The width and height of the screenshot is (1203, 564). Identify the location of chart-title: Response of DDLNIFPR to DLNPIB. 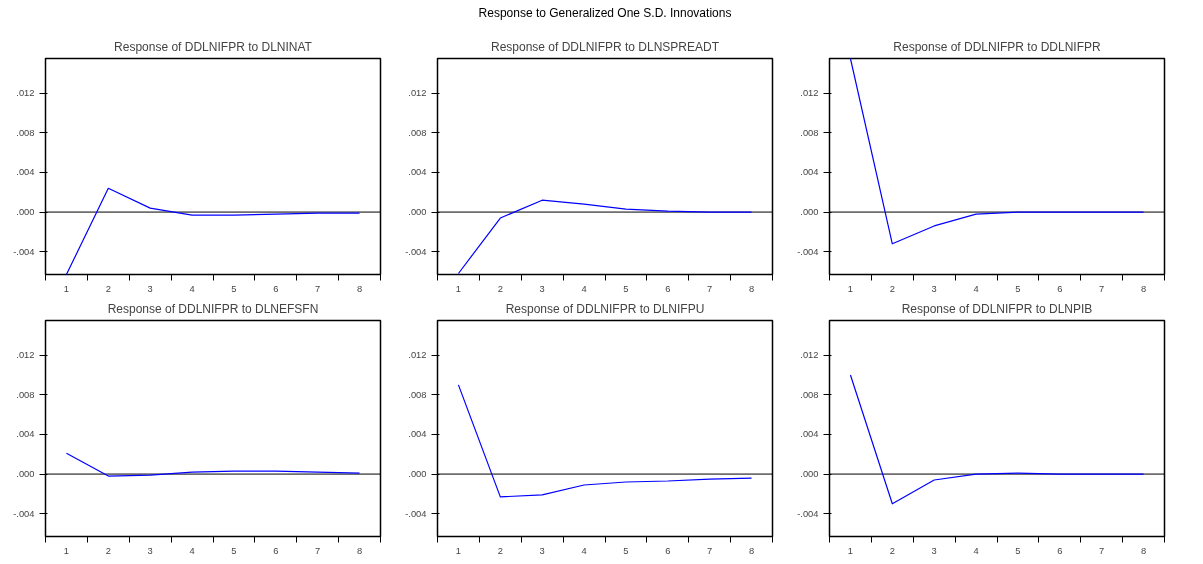
(997, 308).